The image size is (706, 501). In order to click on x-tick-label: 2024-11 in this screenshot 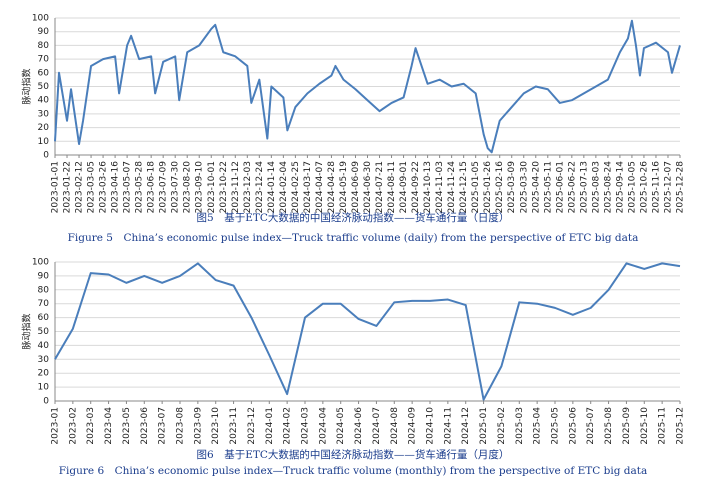, I will do `click(448, 426)`.